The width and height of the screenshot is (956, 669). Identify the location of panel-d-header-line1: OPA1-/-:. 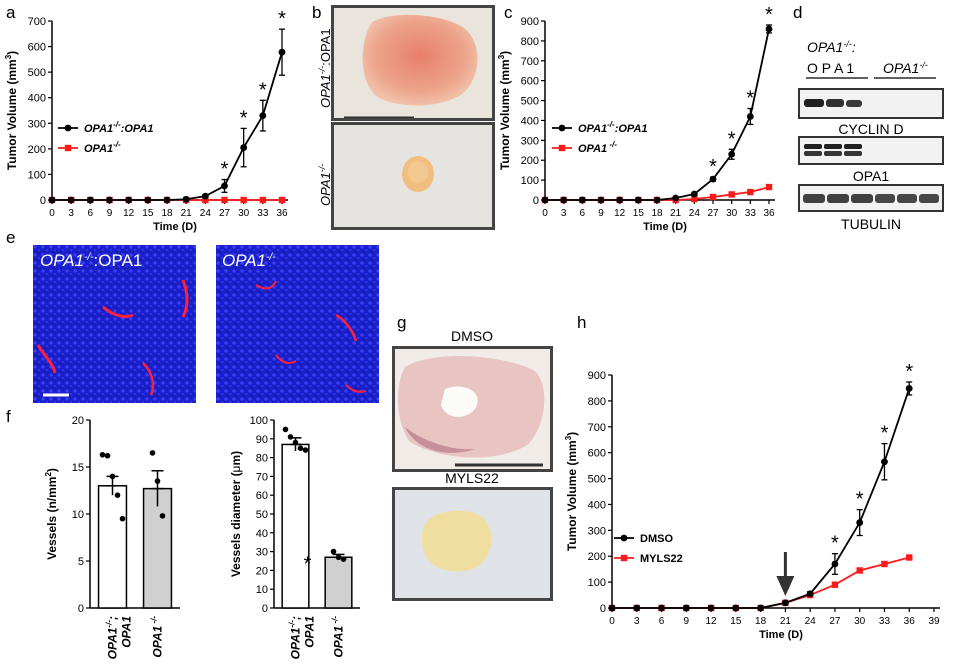
(831, 47).